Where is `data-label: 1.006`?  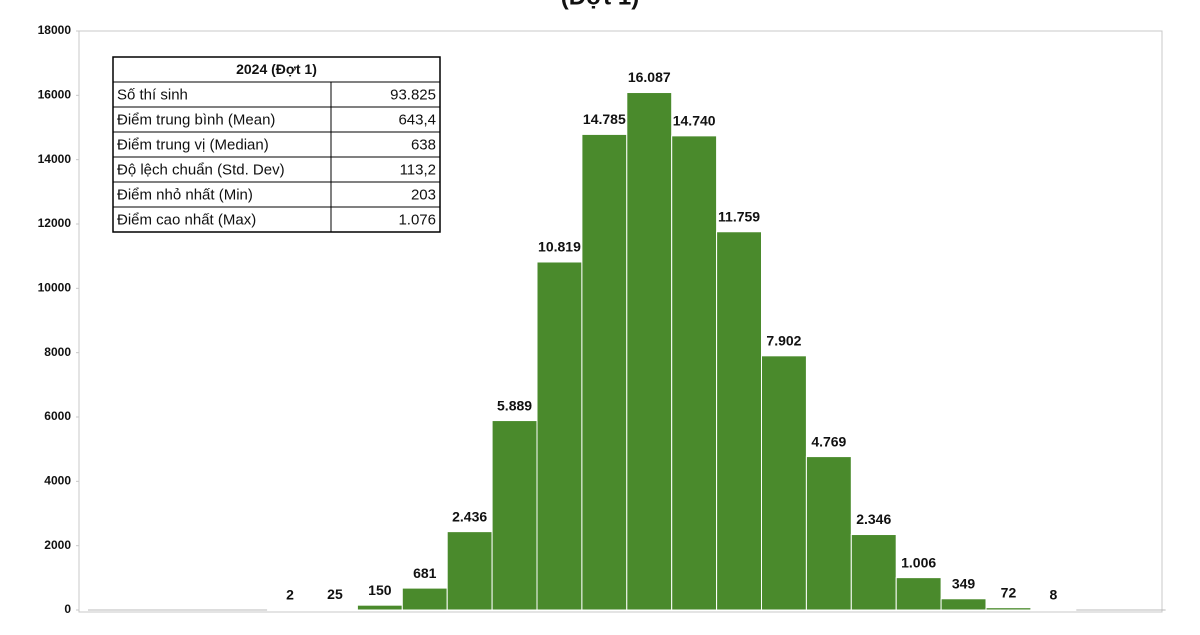
data-label: 1.006 is located at coordinates (918, 562).